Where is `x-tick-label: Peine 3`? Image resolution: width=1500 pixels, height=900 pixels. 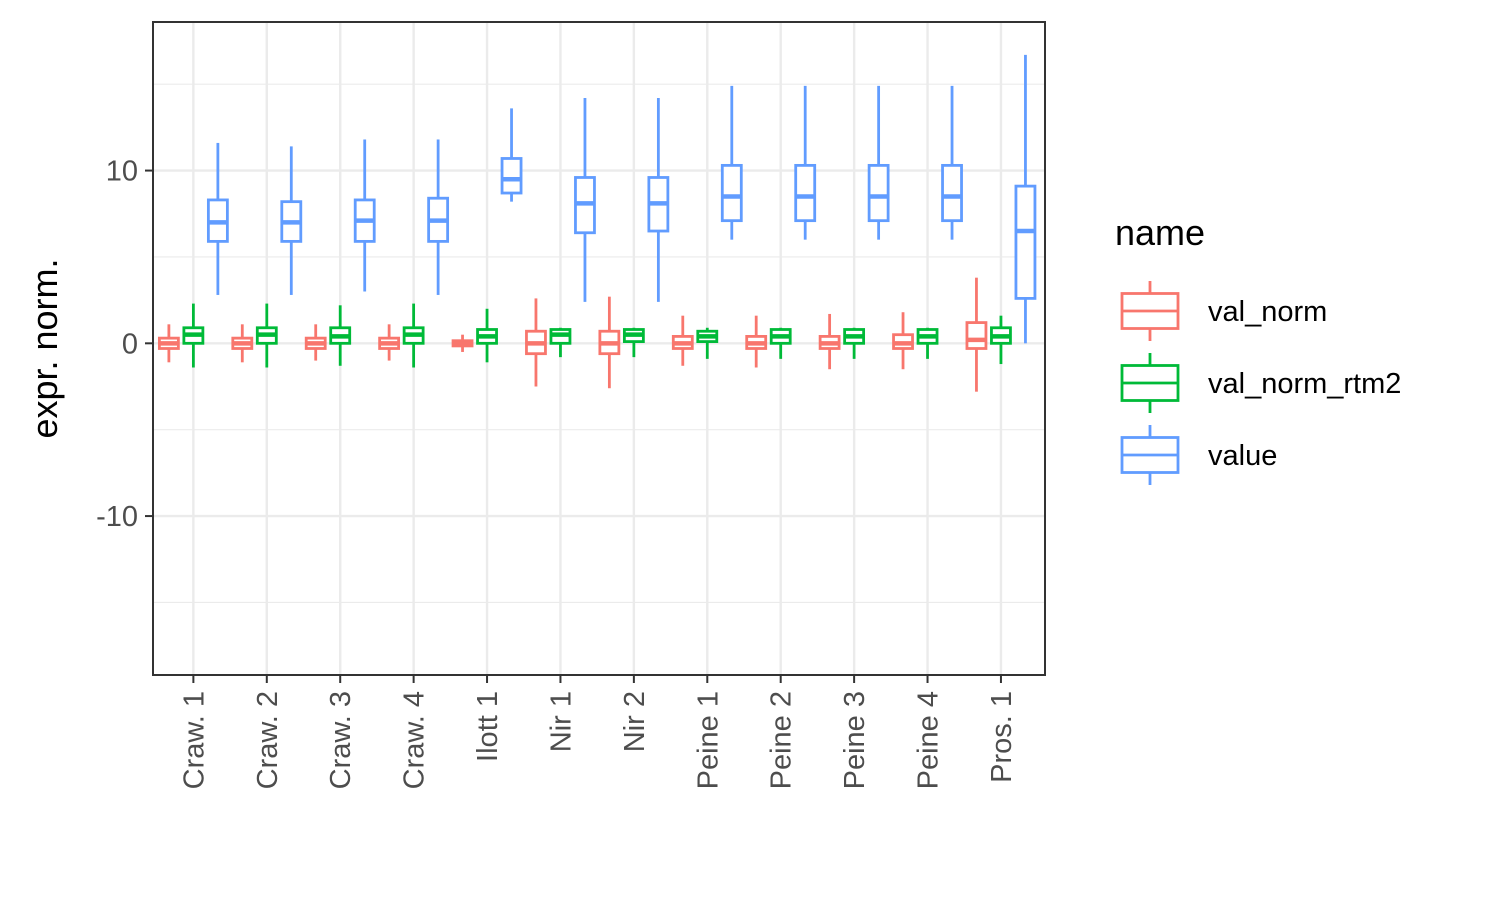 x-tick-label: Peine 3 is located at coordinates (855, 740).